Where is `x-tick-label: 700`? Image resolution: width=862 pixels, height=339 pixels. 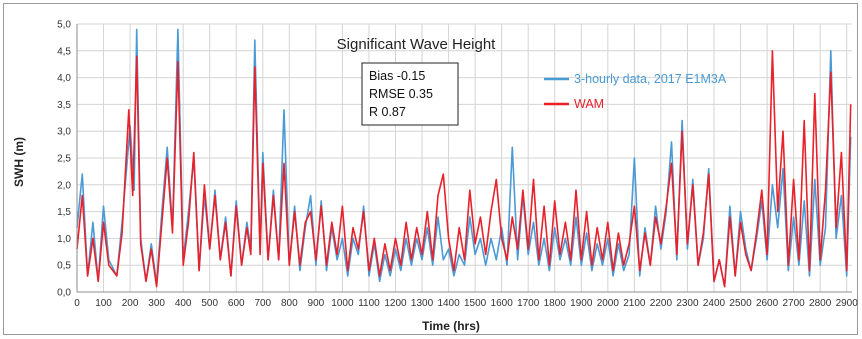
x-tick-label: 700 is located at coordinates (262, 303).